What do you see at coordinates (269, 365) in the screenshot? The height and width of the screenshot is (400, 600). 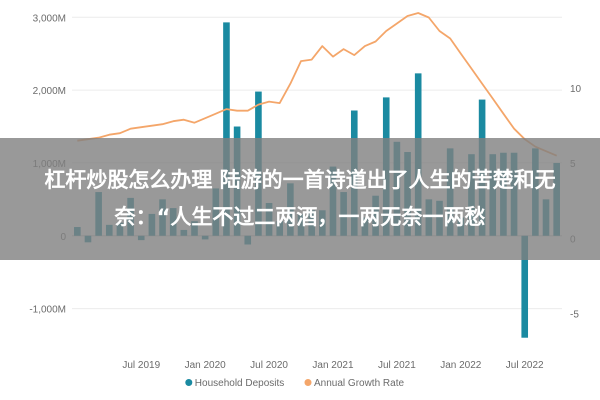 I see `x-axis-tick-label: Jul 2020` at bounding box center [269, 365].